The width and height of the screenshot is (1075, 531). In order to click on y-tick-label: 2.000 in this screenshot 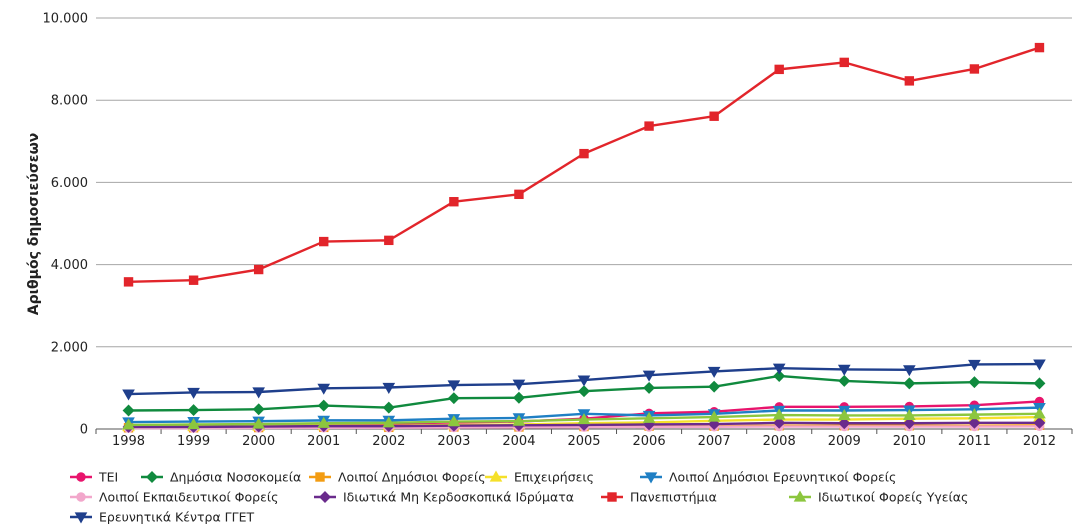, I will do `click(69, 347)`.